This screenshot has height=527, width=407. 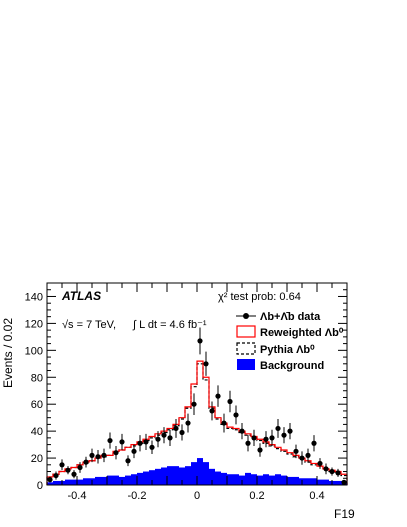 What do you see at coordinates (81, 296) in the screenshot?
I see `experiment-label: ATLAS` at bounding box center [81, 296].